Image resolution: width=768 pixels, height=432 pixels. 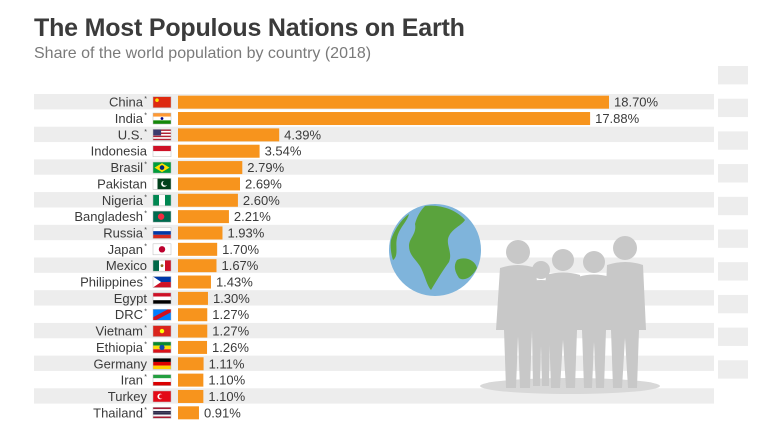 What do you see at coordinates (162, 298) in the screenshot?
I see `egypt-flag-icon` at bounding box center [162, 298].